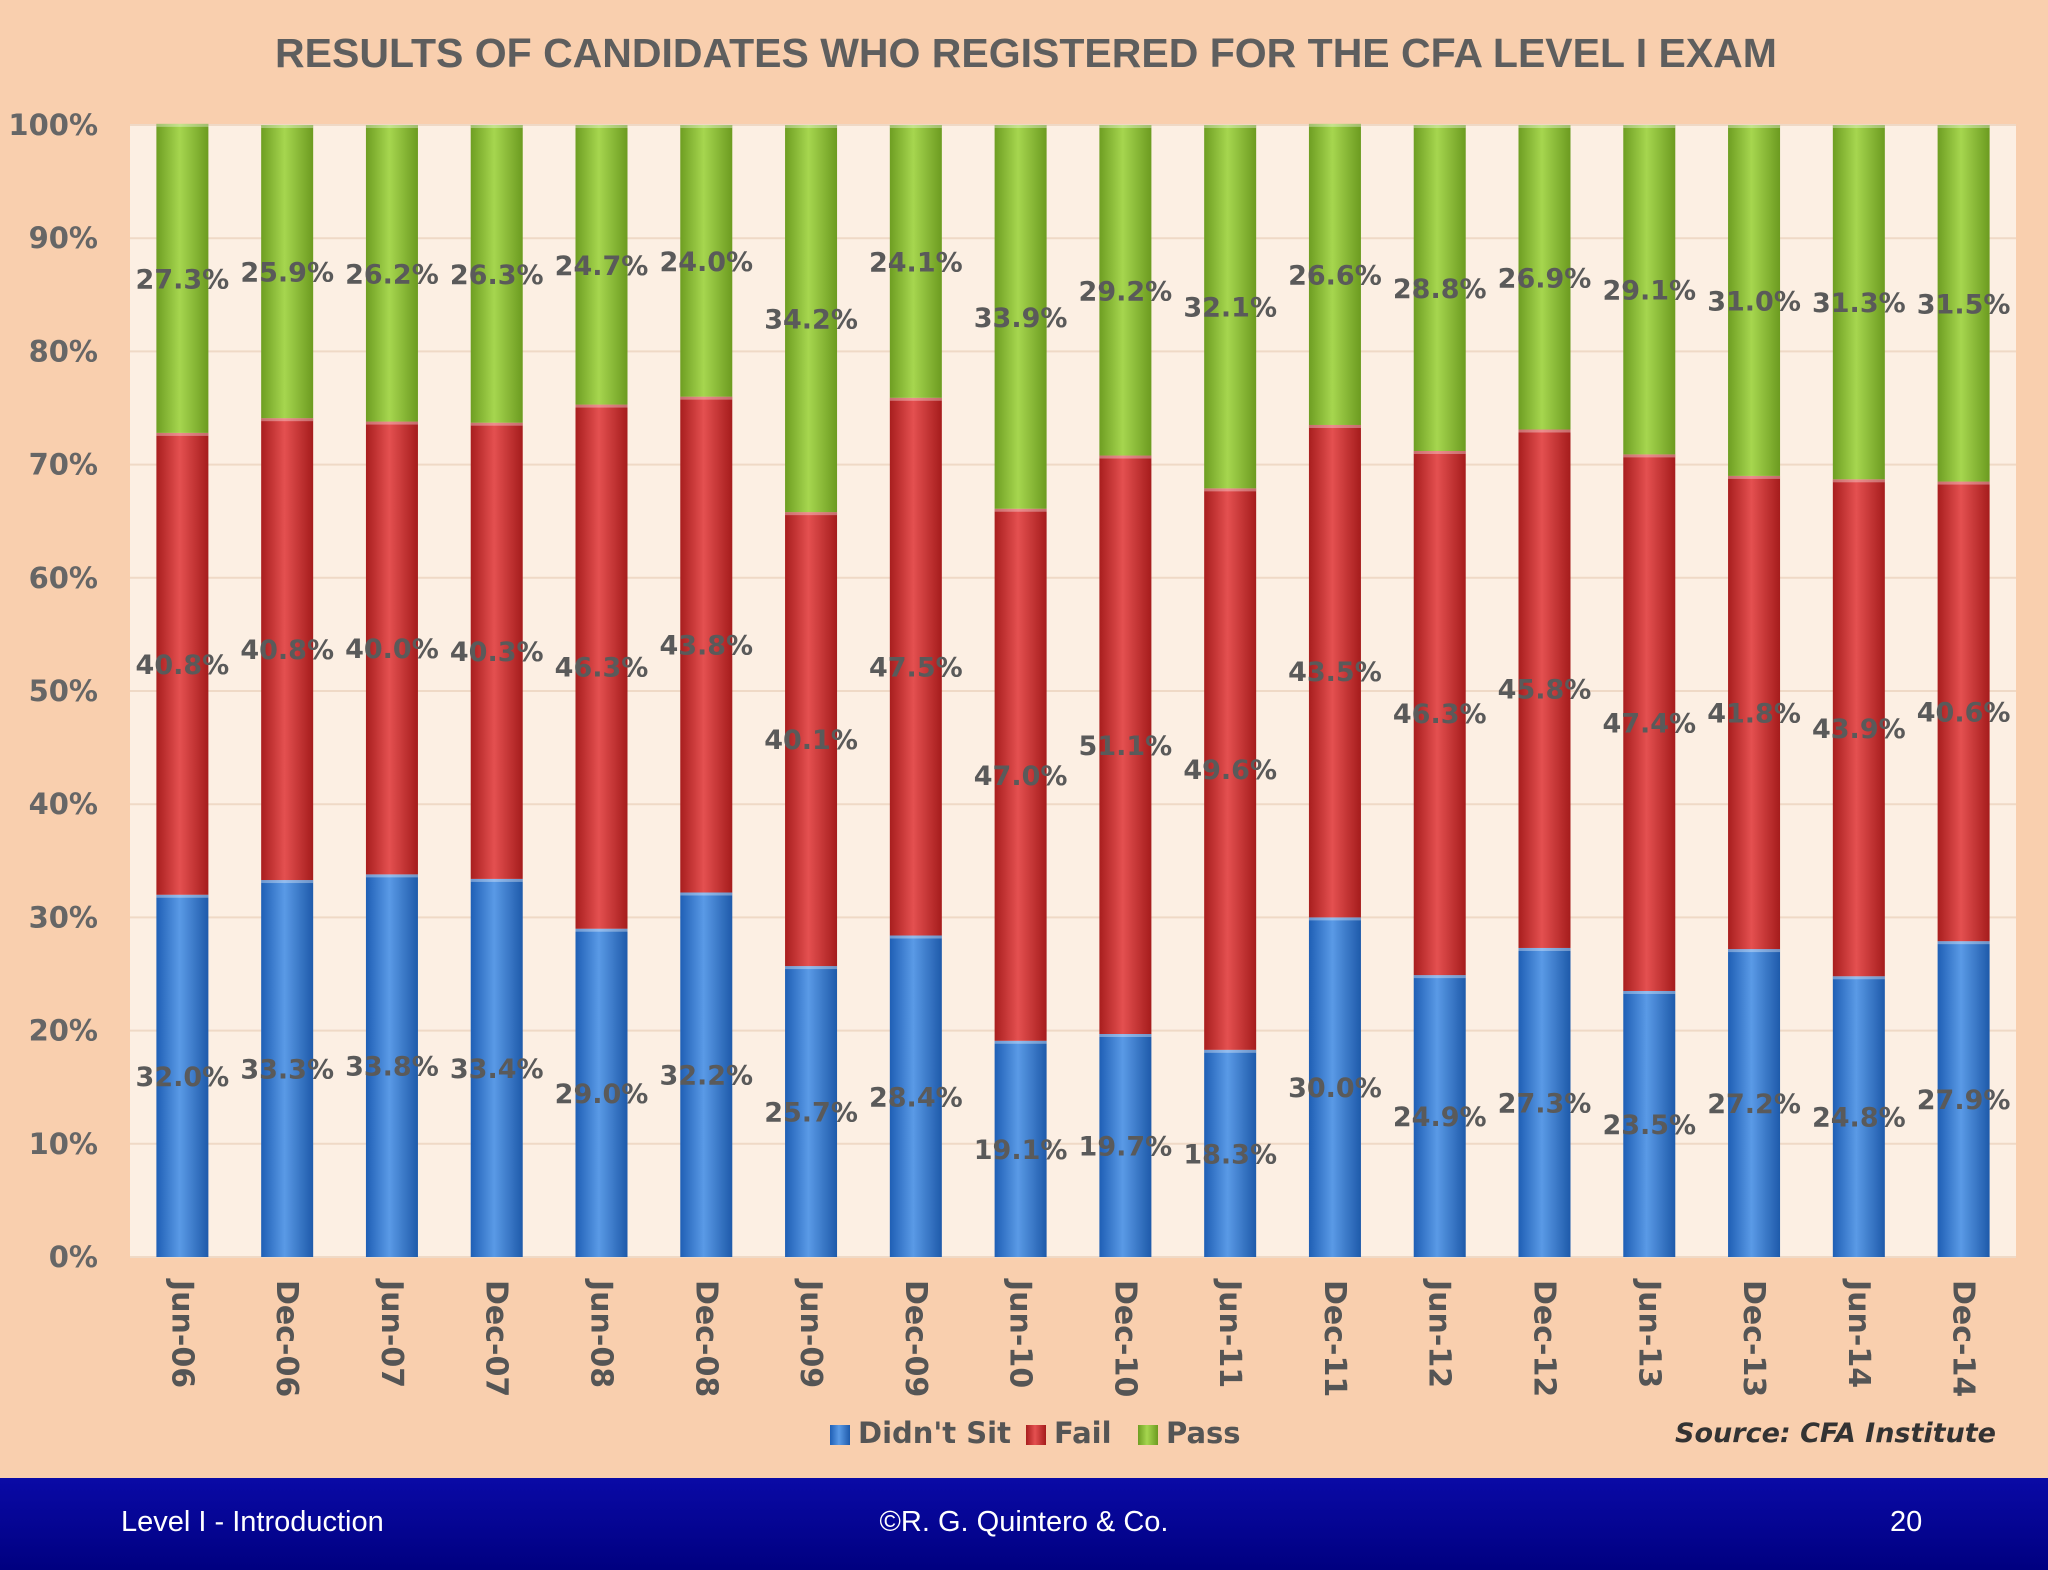  Describe the element at coordinates (1754, 1104) in the screenshot. I see `data-label-didn-t-sit: 27.2%` at that location.